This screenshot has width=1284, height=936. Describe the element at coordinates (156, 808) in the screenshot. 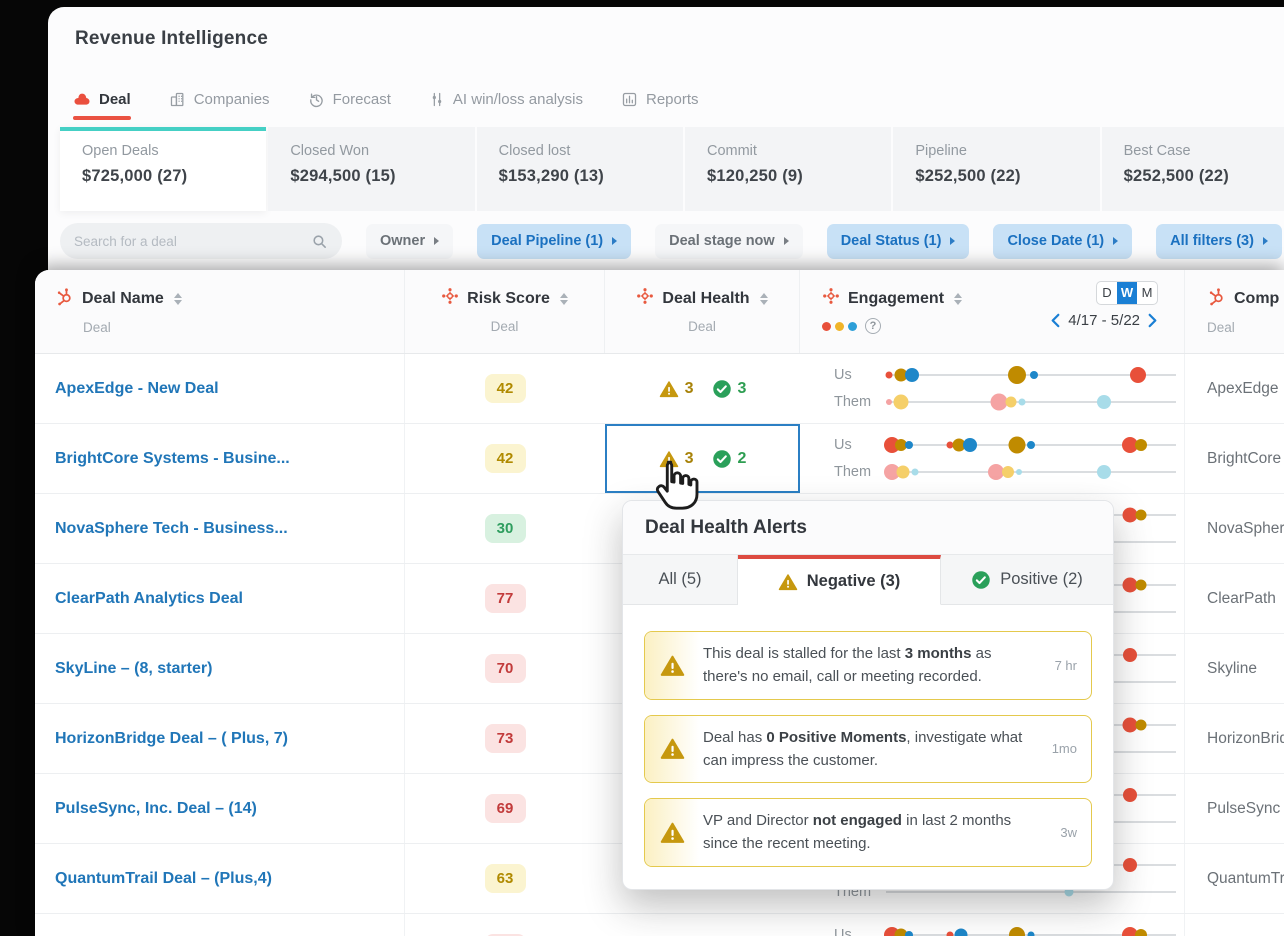

I see `deal-name-link: PulseSync, Inc. Deal – (14)` at that location.